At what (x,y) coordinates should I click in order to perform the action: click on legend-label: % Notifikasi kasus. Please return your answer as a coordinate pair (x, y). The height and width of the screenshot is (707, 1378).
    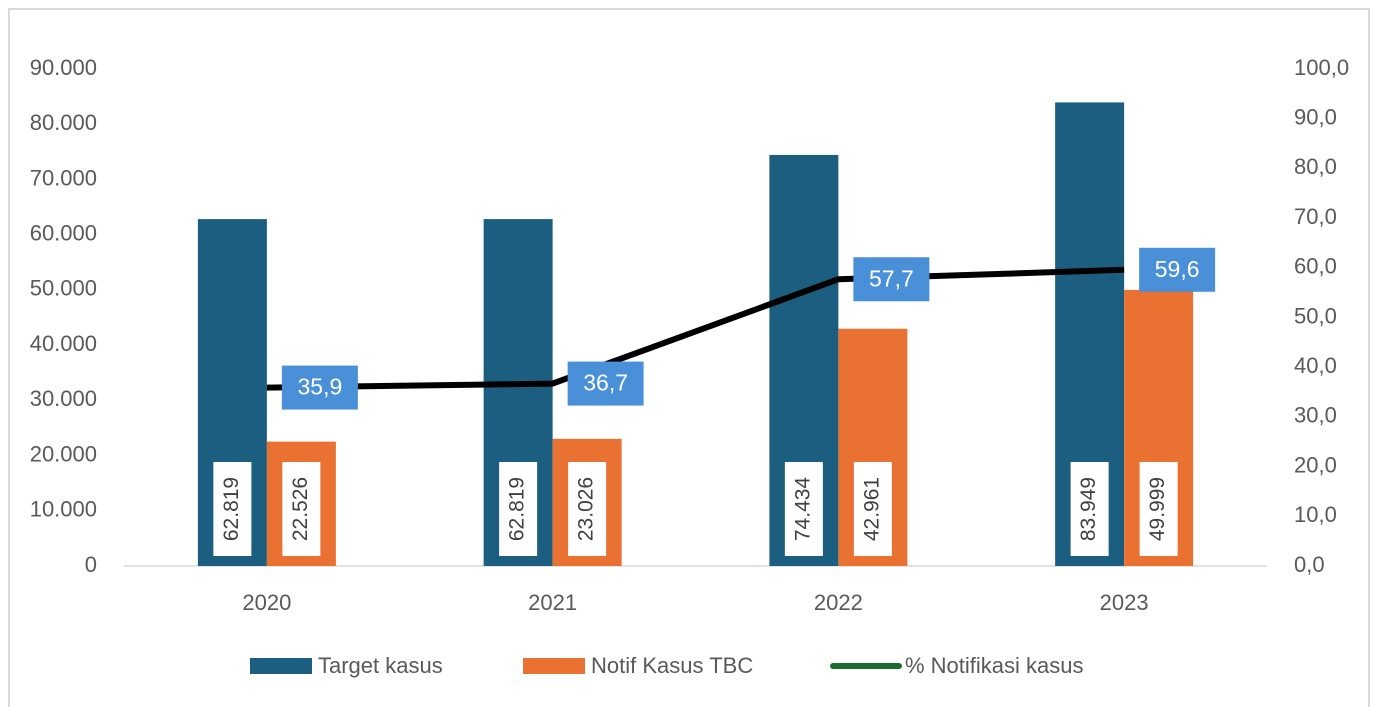
    Looking at the image, I should click on (994, 665).